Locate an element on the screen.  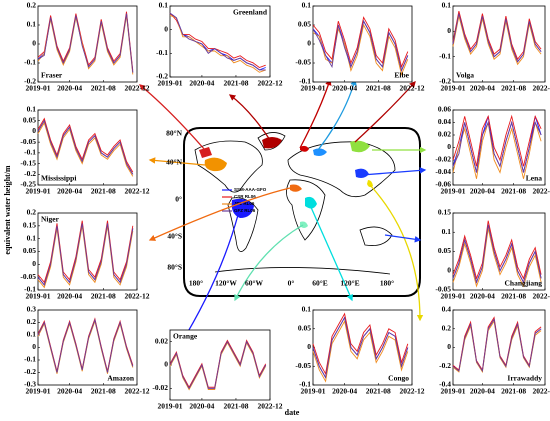
y-tick-label: -0.3 is located at coordinates (30, 384).